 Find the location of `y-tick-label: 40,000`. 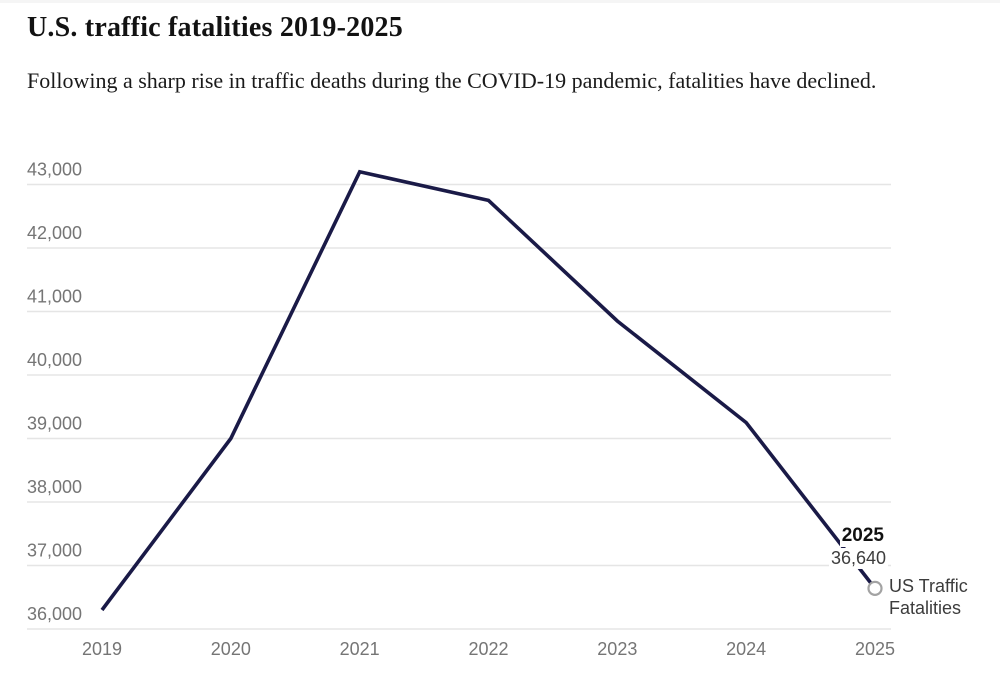

y-tick-label: 40,000 is located at coordinates (54, 360).